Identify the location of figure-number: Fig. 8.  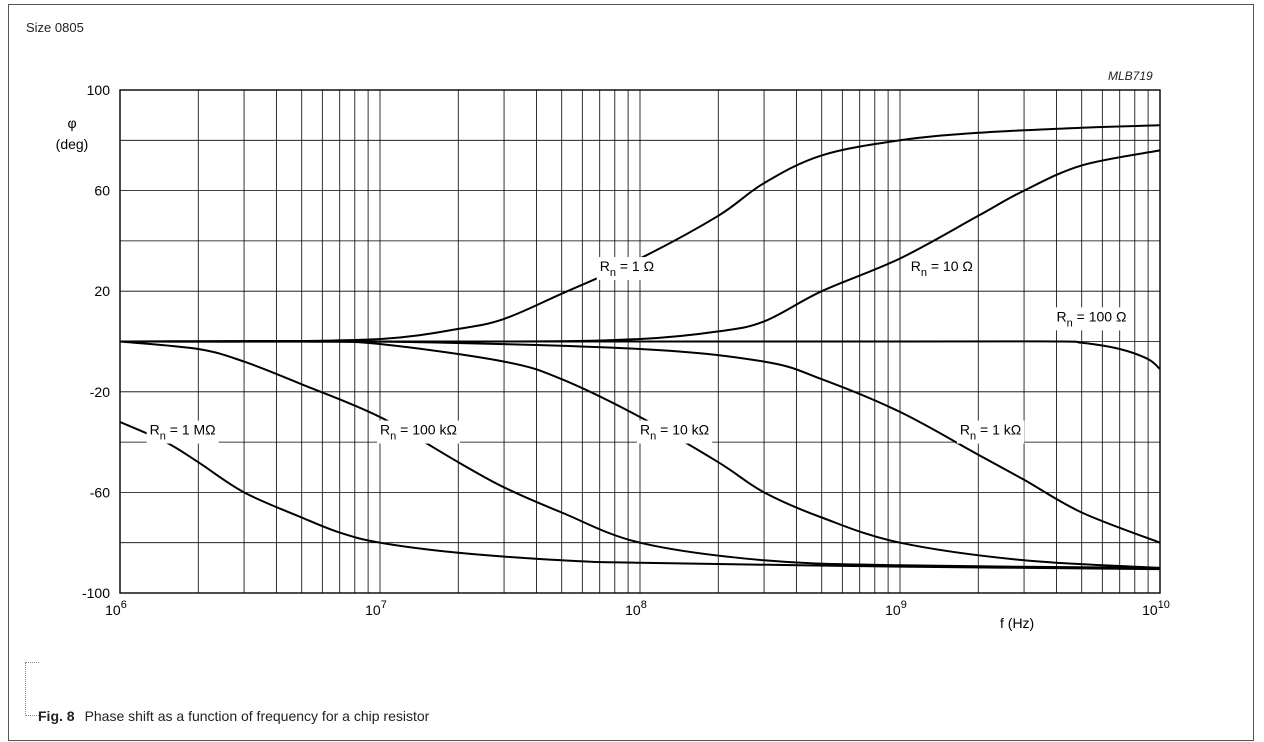
(56, 716).